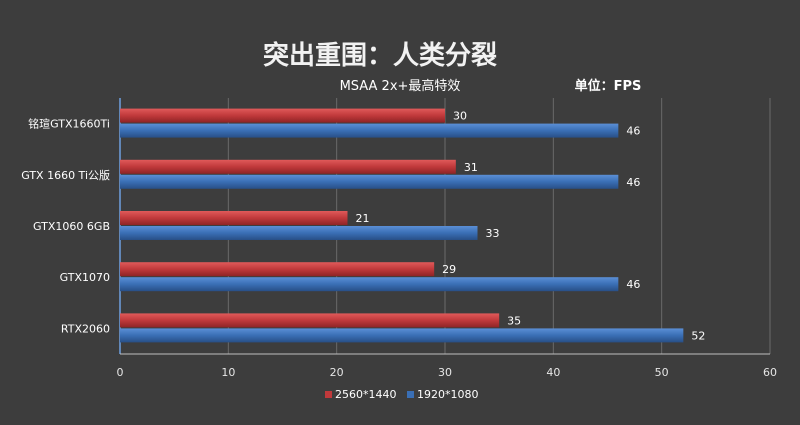  Describe the element at coordinates (366, 394) in the screenshot. I see `legend-label: 2560*1440` at that location.